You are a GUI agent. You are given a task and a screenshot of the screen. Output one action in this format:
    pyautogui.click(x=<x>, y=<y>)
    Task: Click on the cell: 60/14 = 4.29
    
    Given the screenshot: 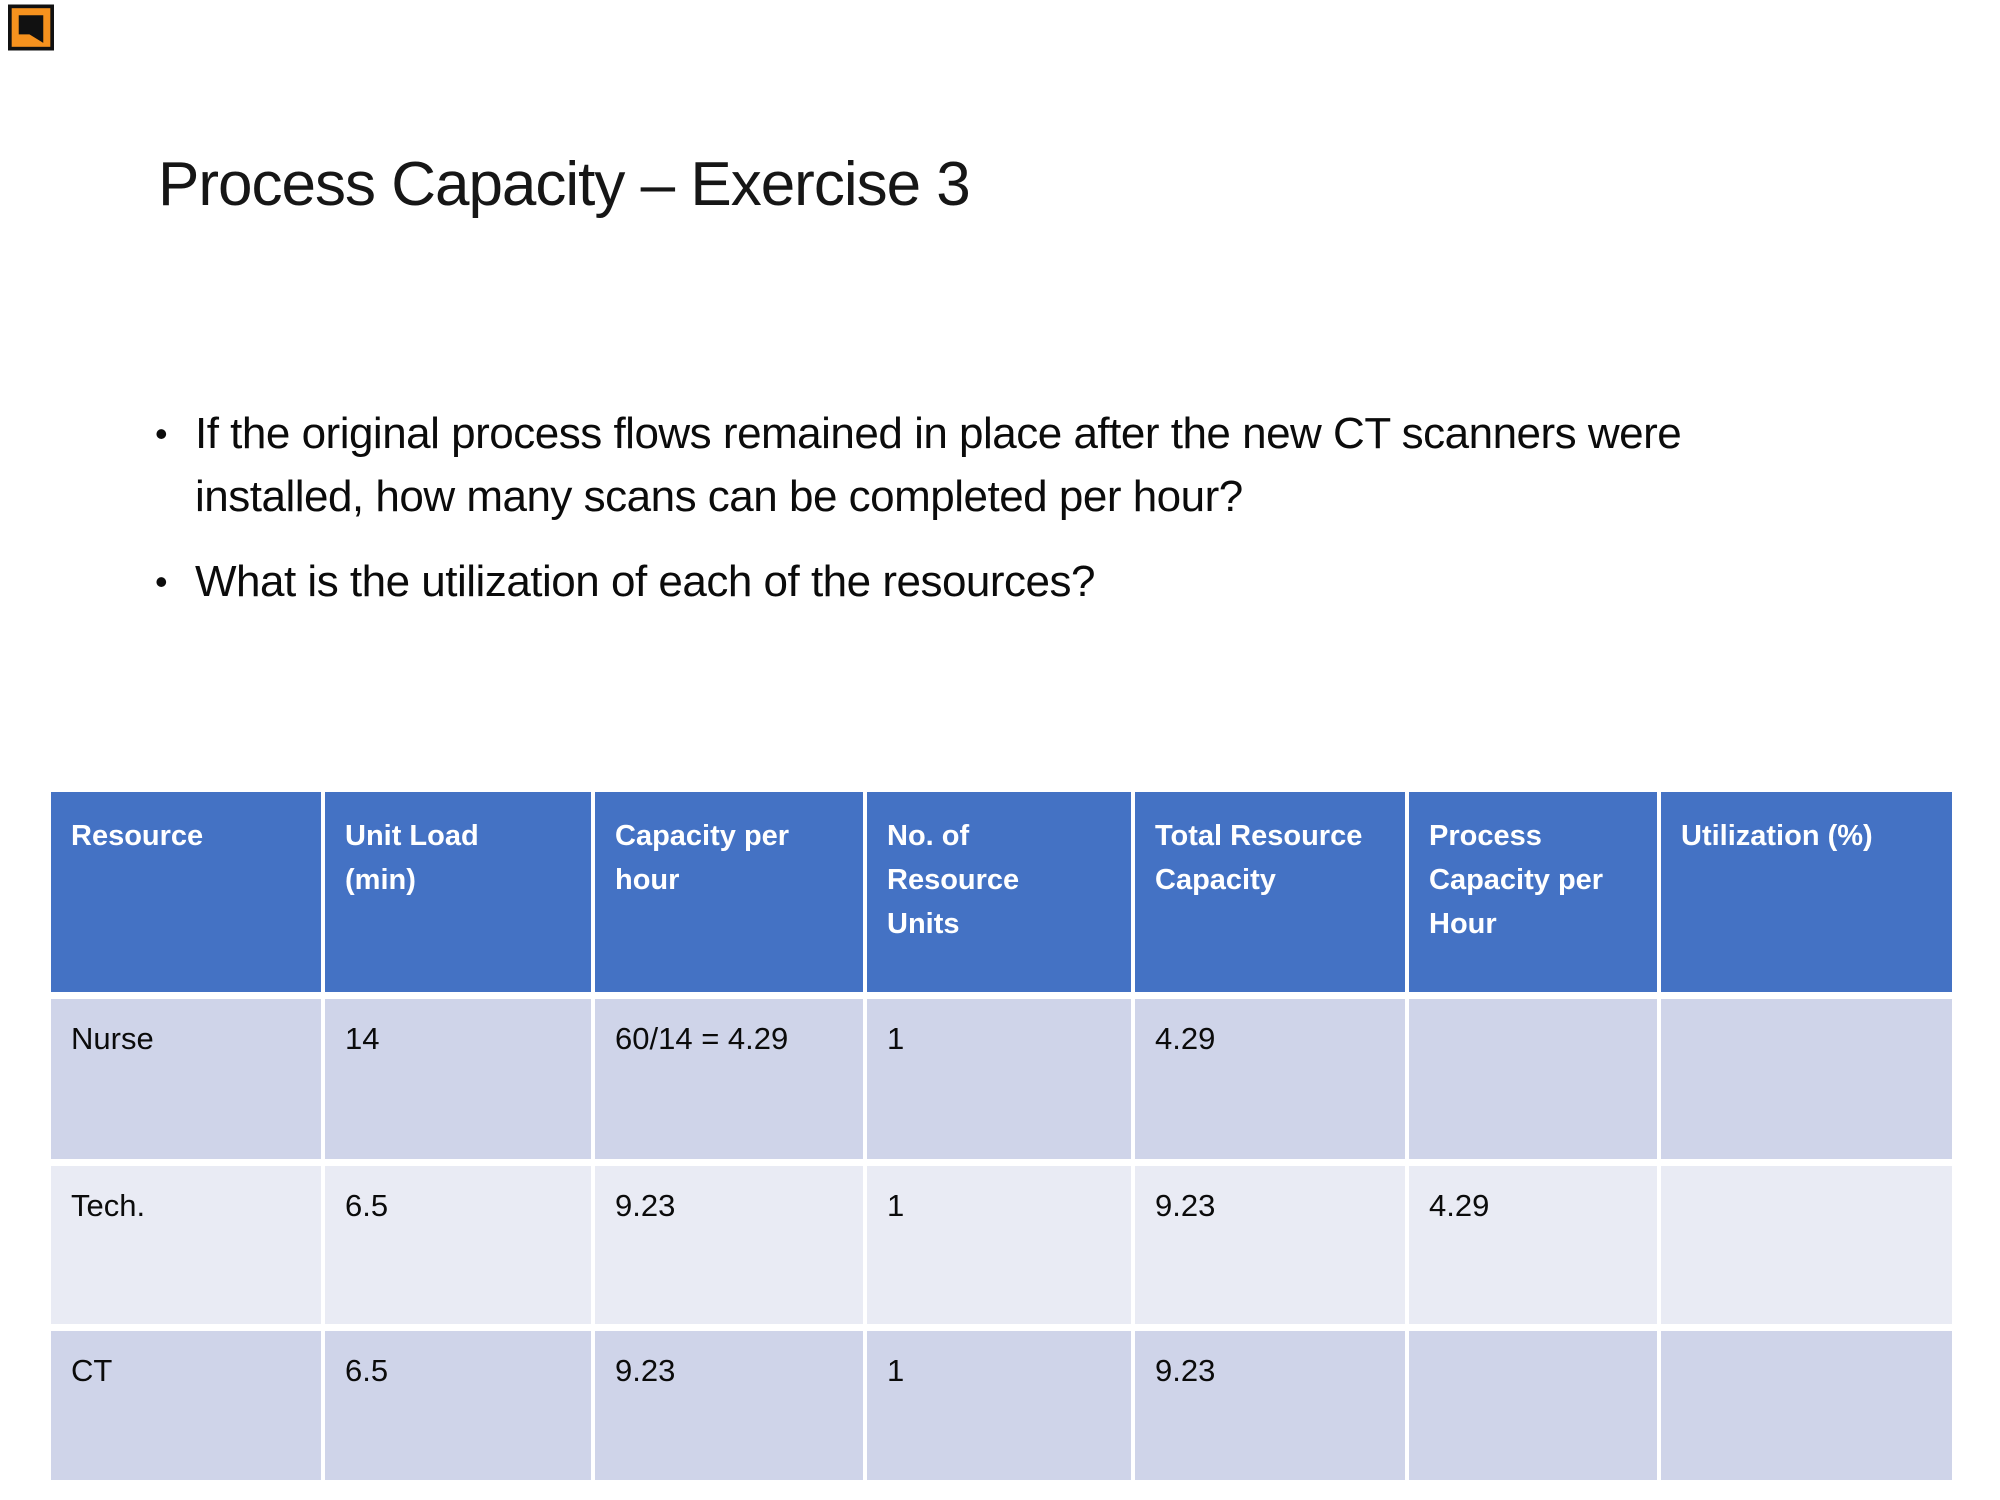 What is the action you would take?
    pyautogui.click(x=728, y=1076)
    